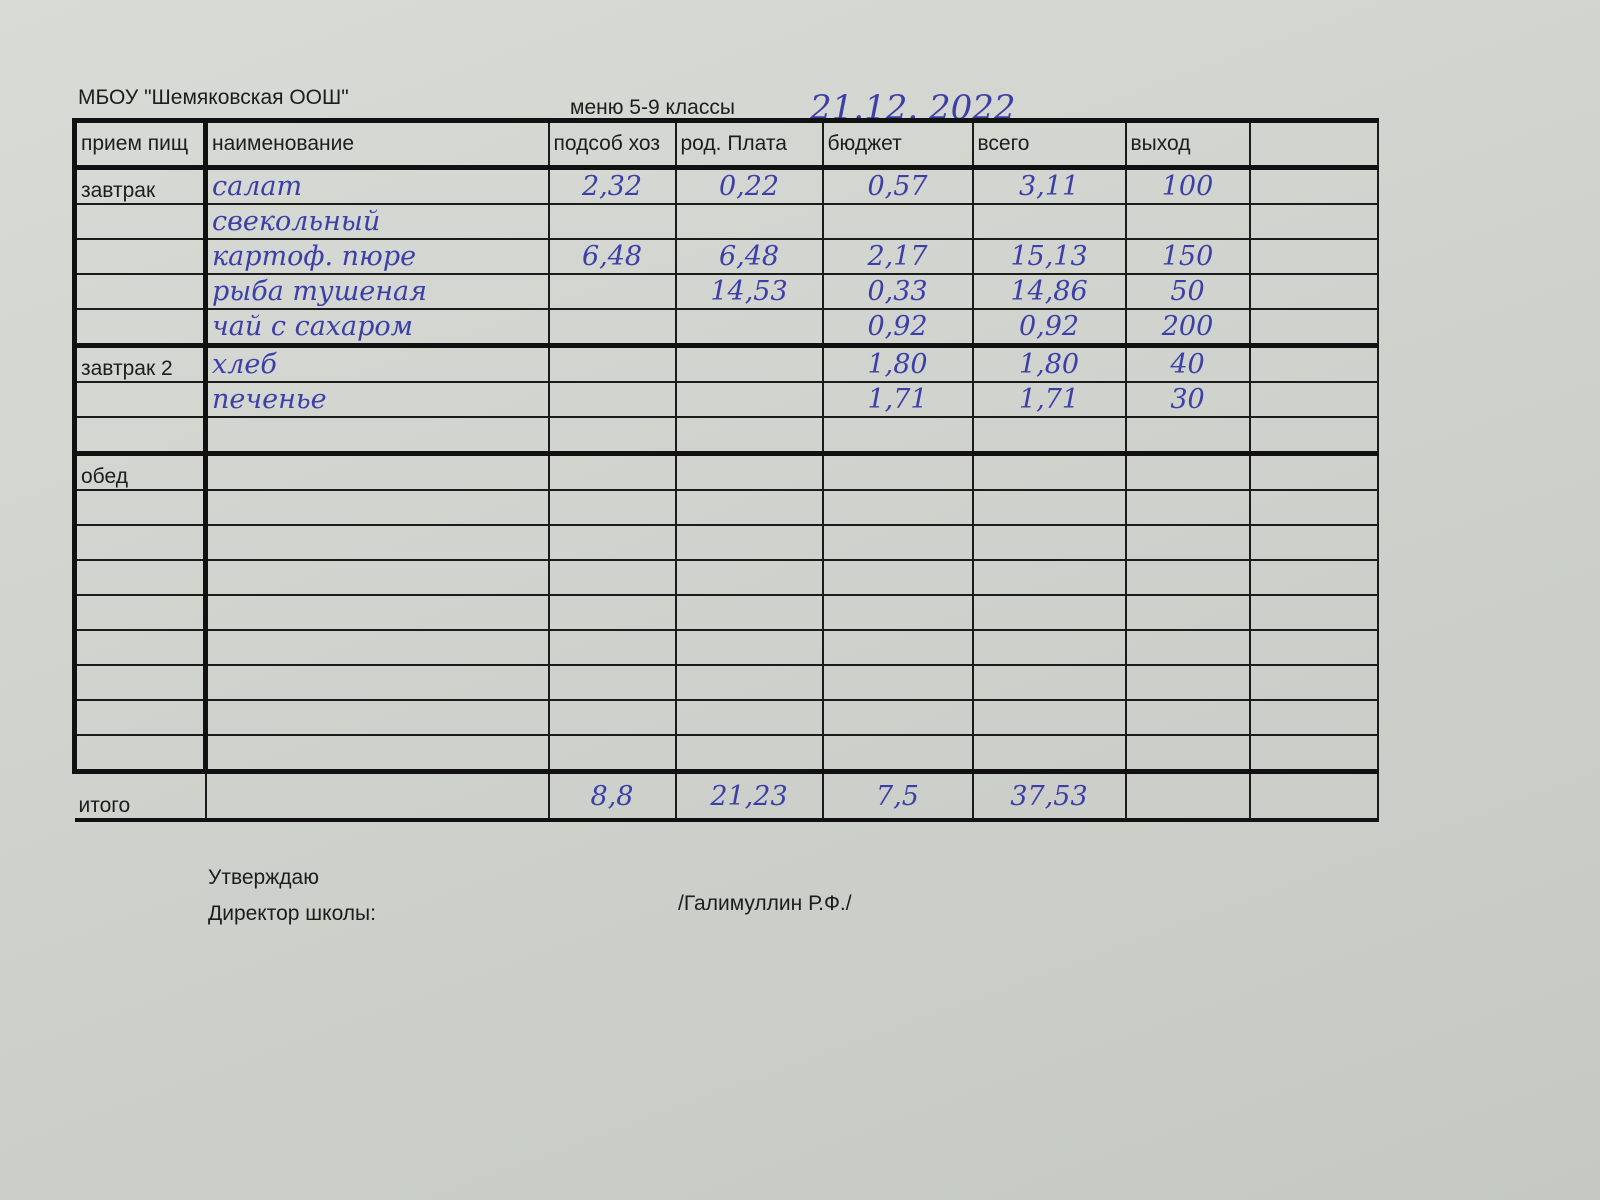 Image resolution: width=1600 pixels, height=1200 pixels. What do you see at coordinates (612, 256) in the screenshot?
I see `value-cell-podsob: 6,48` at bounding box center [612, 256].